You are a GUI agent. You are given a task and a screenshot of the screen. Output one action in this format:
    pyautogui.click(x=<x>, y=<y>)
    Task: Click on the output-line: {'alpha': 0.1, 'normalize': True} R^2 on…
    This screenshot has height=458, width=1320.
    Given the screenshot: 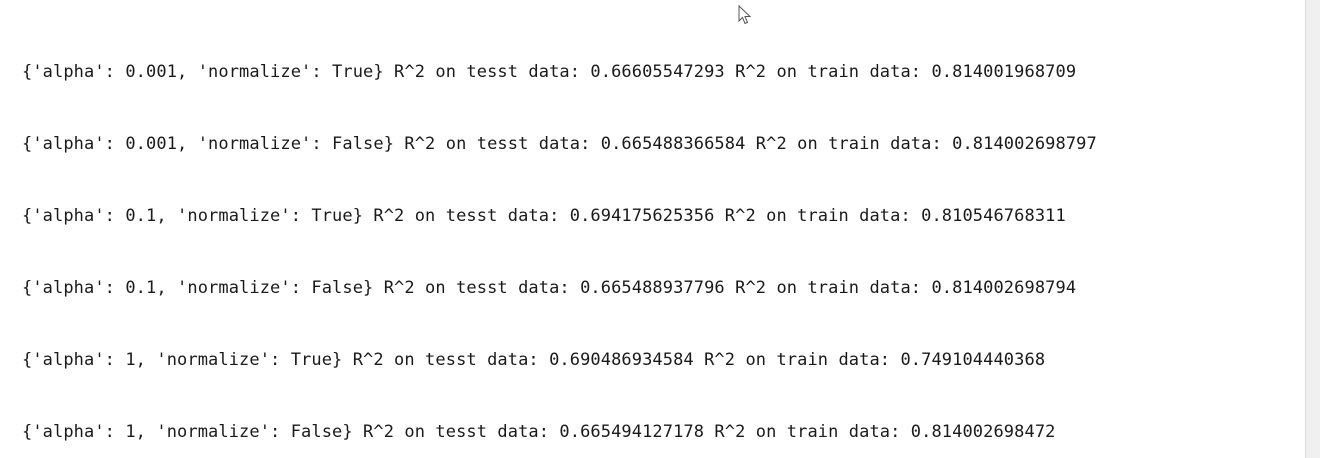 What is the action you would take?
    pyautogui.click(x=544, y=216)
    